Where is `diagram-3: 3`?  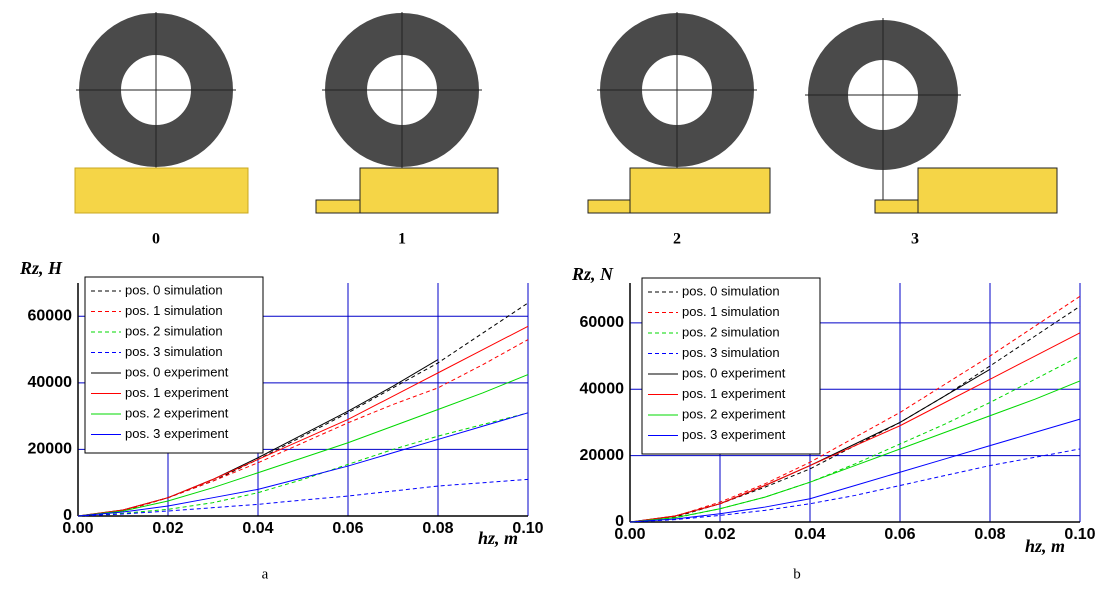
diagram-3: 3 is located at coordinates (931, 133).